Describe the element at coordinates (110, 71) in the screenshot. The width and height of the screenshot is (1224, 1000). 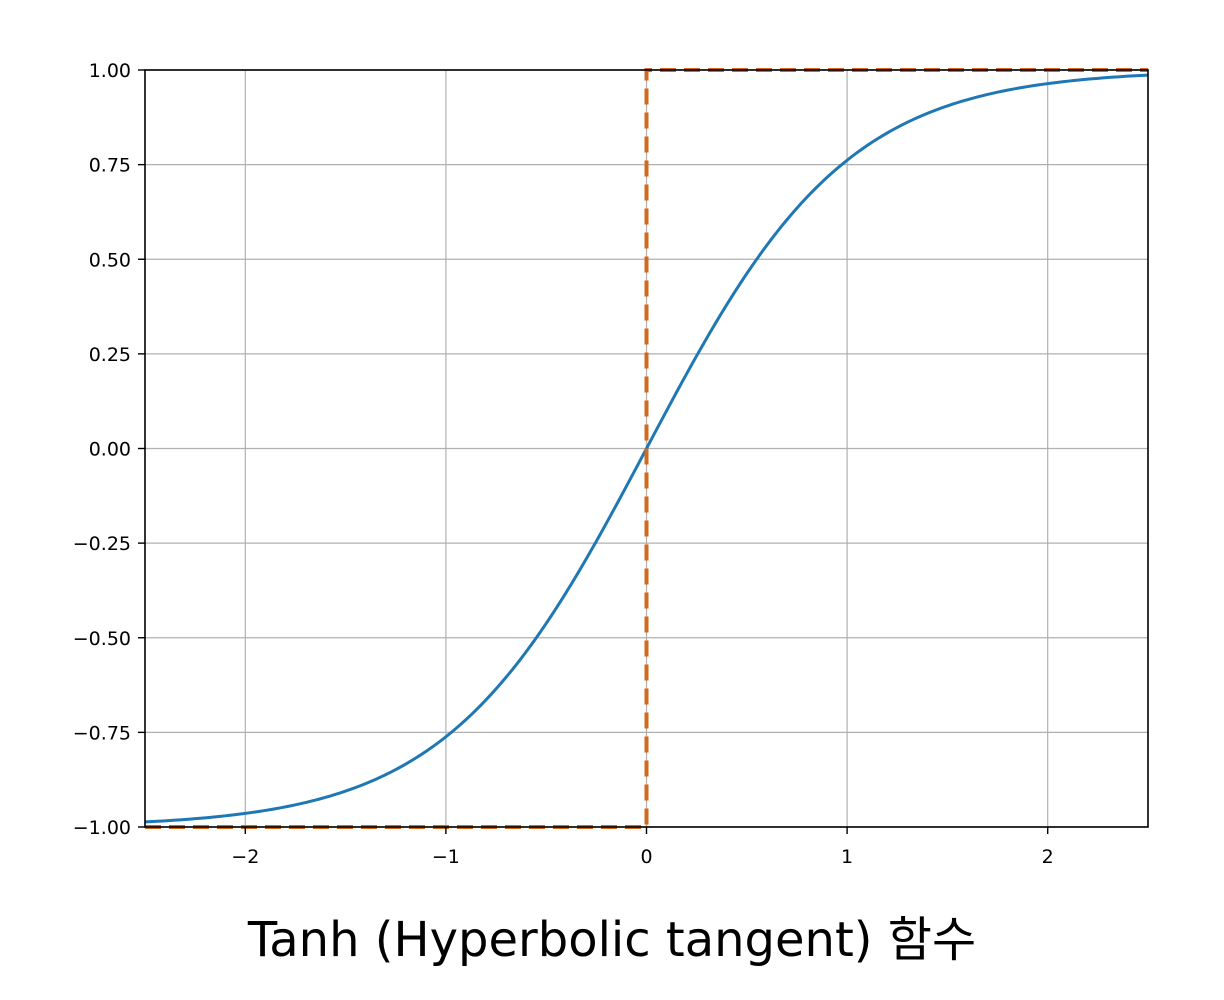
I see `y-tick-label: 1.00` at that location.